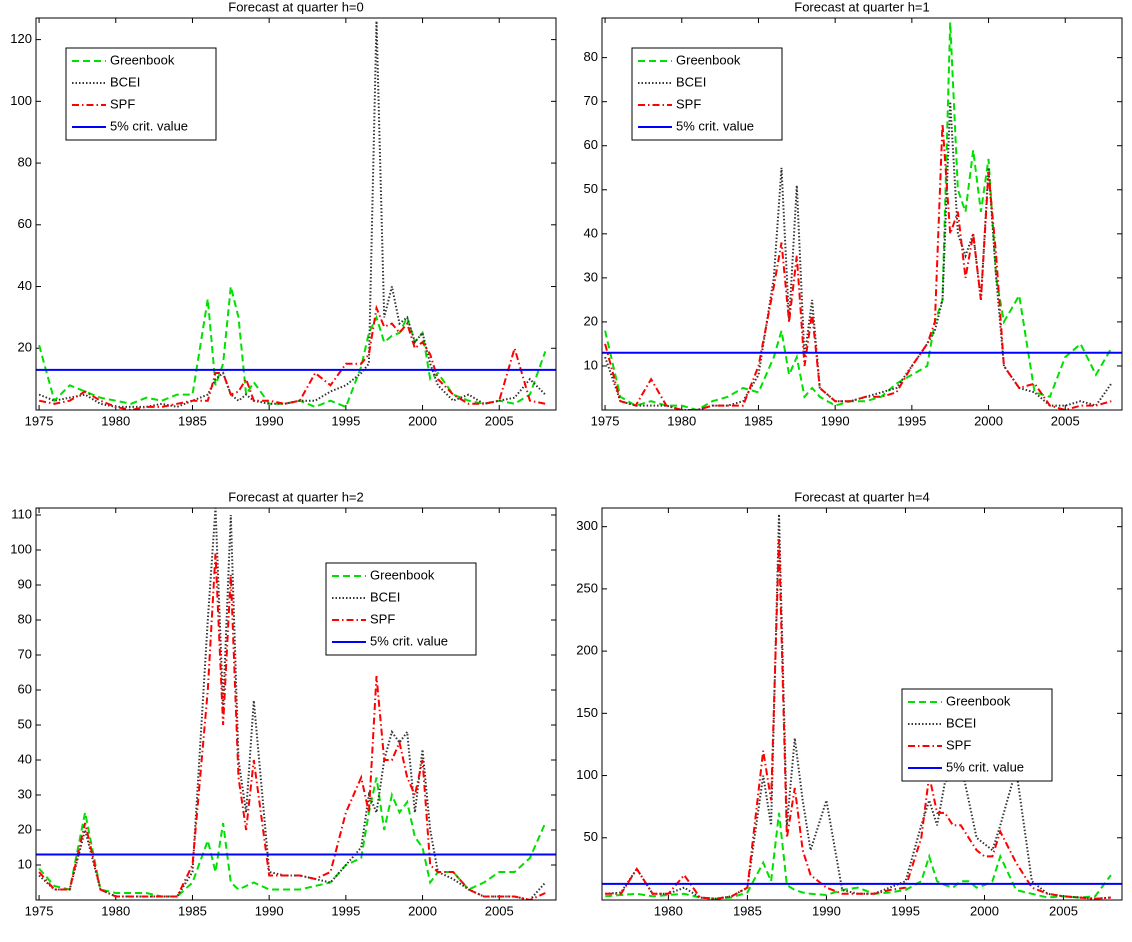  What do you see at coordinates (587, 650) in the screenshot?
I see `y-tick-label: 200` at bounding box center [587, 650].